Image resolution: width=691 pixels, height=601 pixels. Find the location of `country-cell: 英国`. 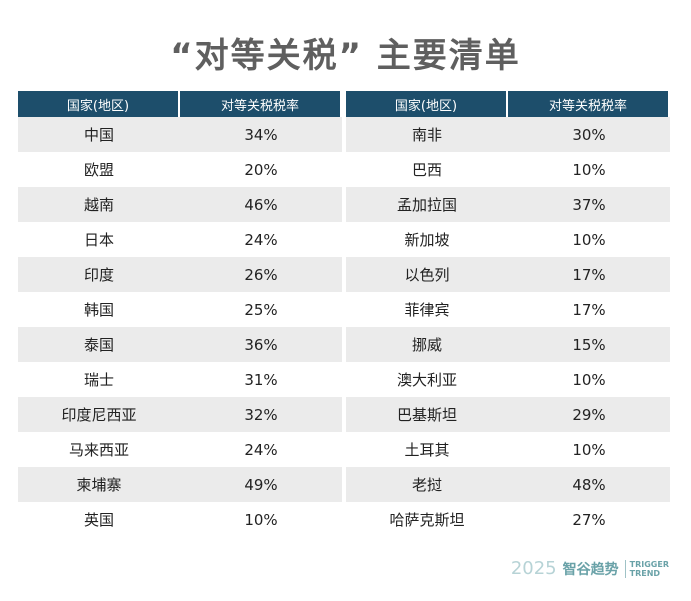

country-cell: 英国 is located at coordinates (98, 520).